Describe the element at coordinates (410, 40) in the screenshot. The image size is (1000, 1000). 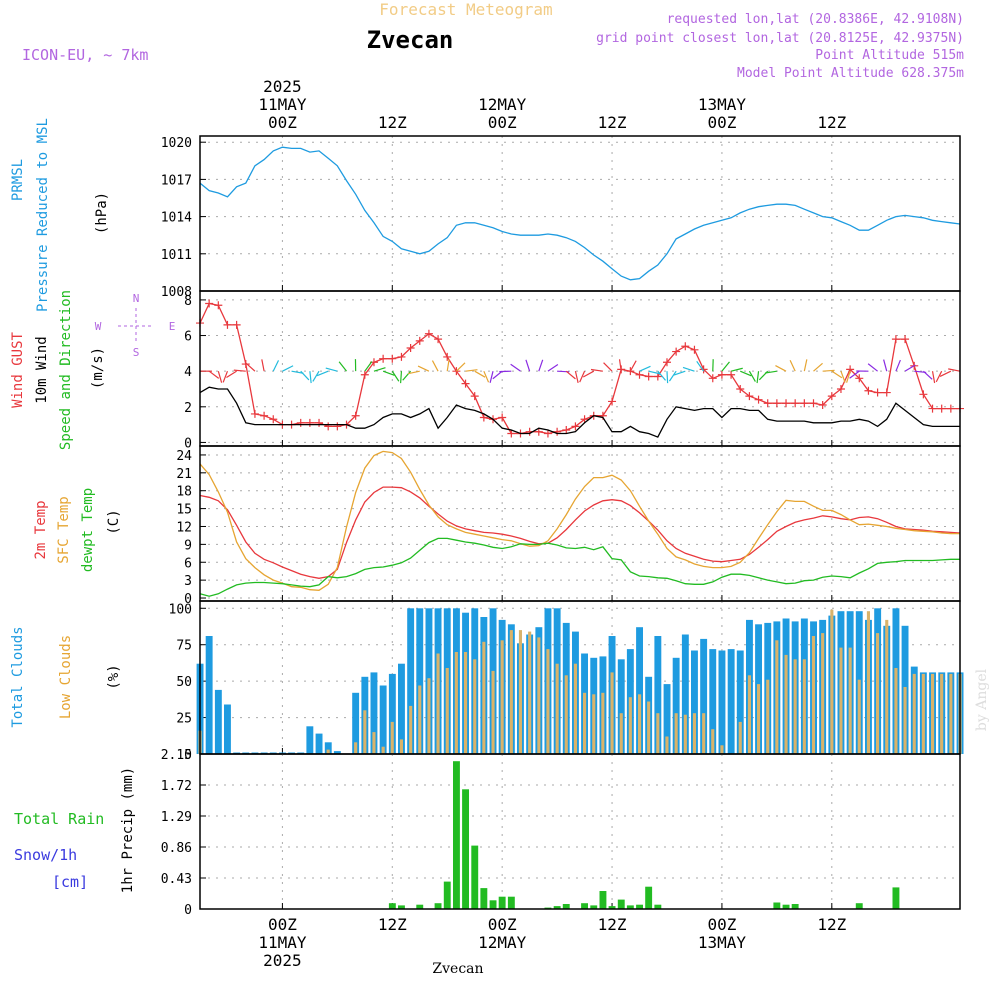
I see `location-title: Zvecan` at that location.